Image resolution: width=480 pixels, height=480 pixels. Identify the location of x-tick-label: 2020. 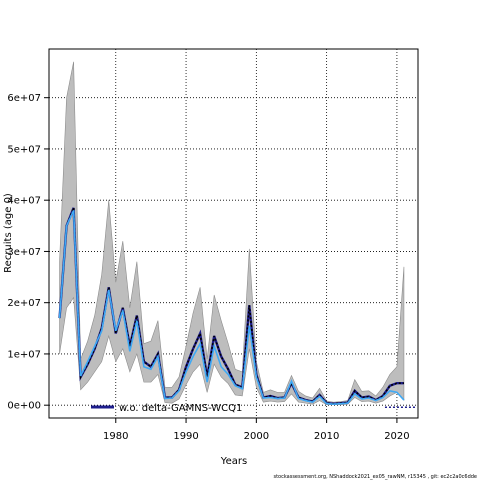
(396, 436).